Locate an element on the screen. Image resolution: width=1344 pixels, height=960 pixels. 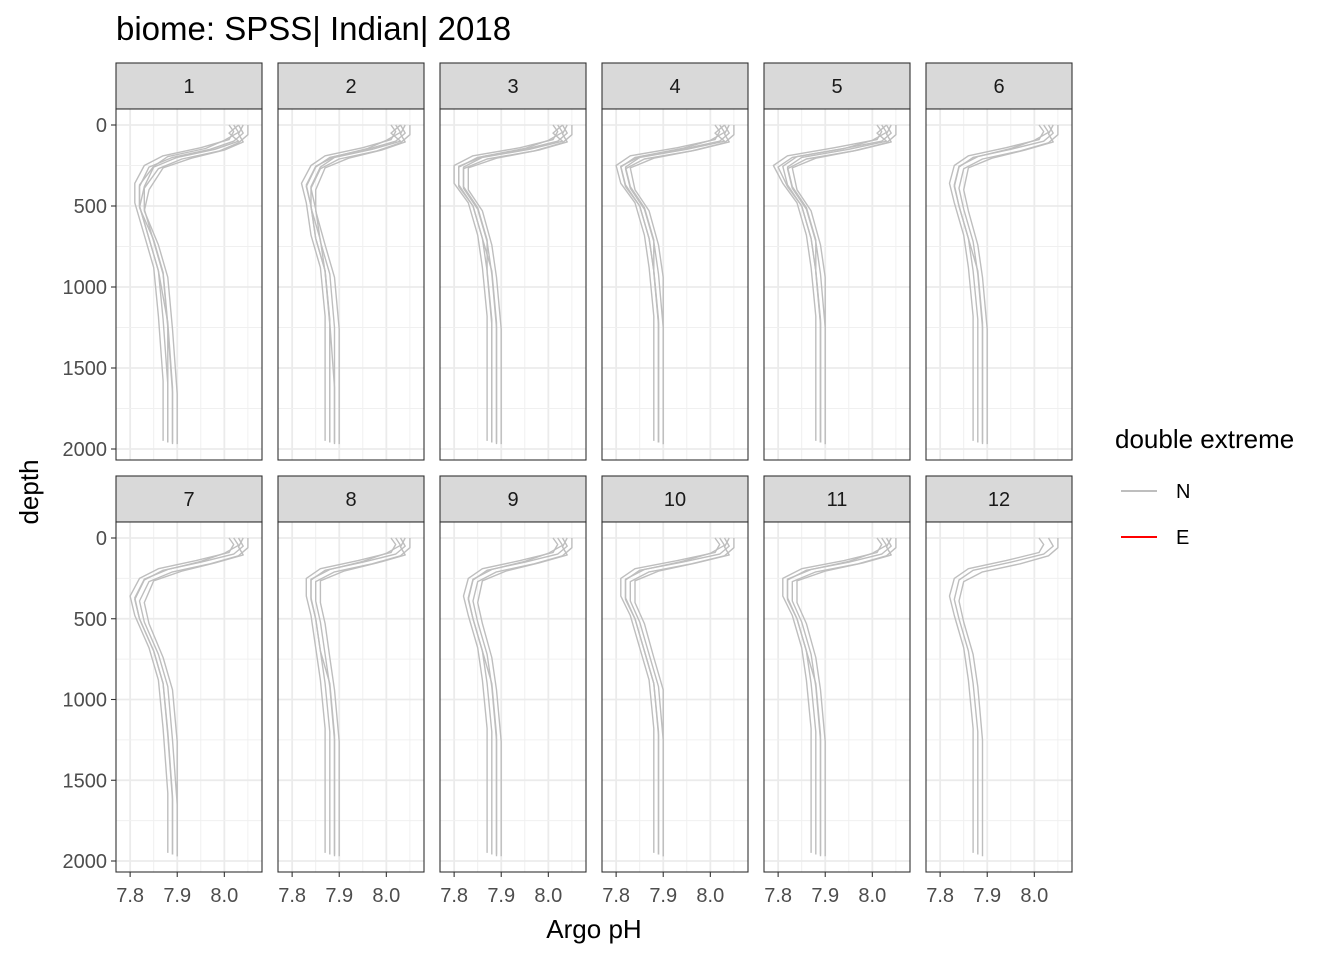
facet-panel-1: 1 0 500 1000 1500 2000 is located at coordinates (163, 261).